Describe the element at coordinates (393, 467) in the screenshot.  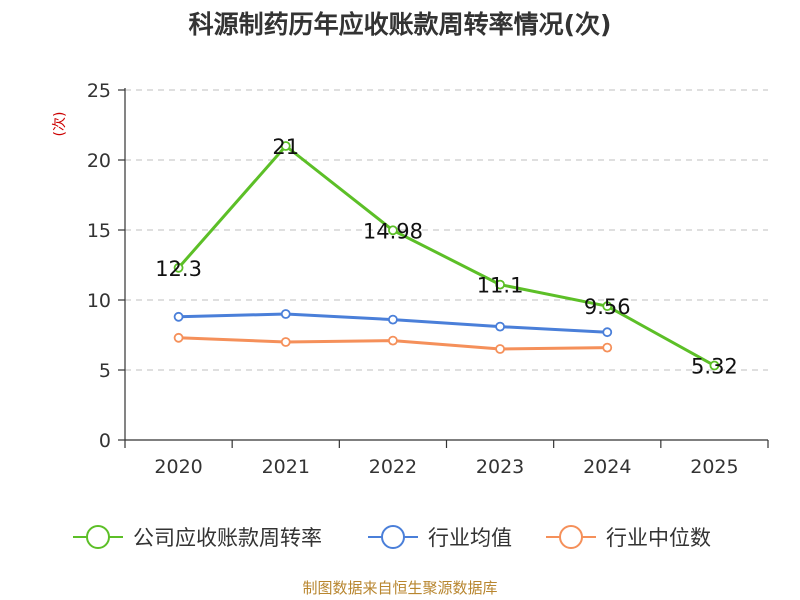
I see `x-tick-label: 2022` at that location.